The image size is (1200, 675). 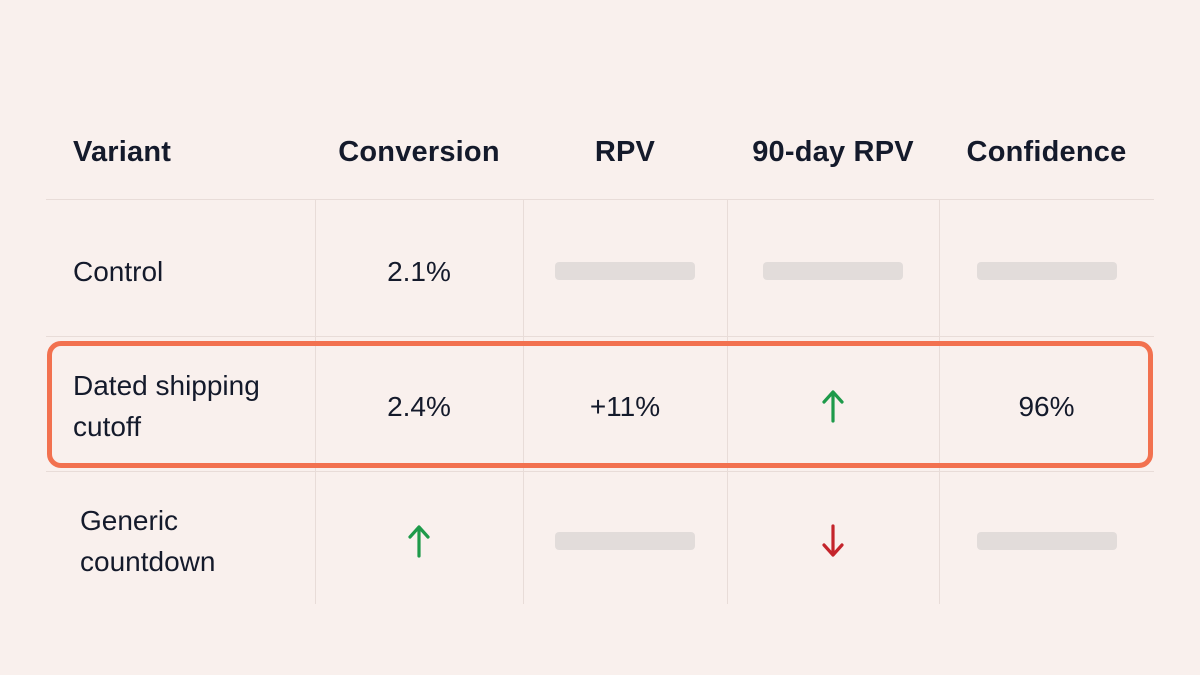 I want to click on row-dated-shipping-cutoff-90-day-rpv, so click(x=833, y=406).